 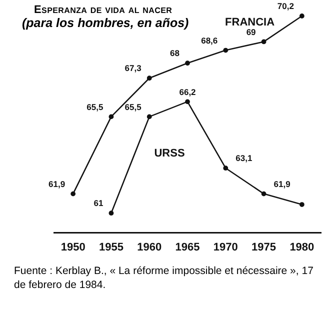 What do you see at coordinates (209, 40) in the screenshot?
I see `data-label: 68,6` at bounding box center [209, 40].